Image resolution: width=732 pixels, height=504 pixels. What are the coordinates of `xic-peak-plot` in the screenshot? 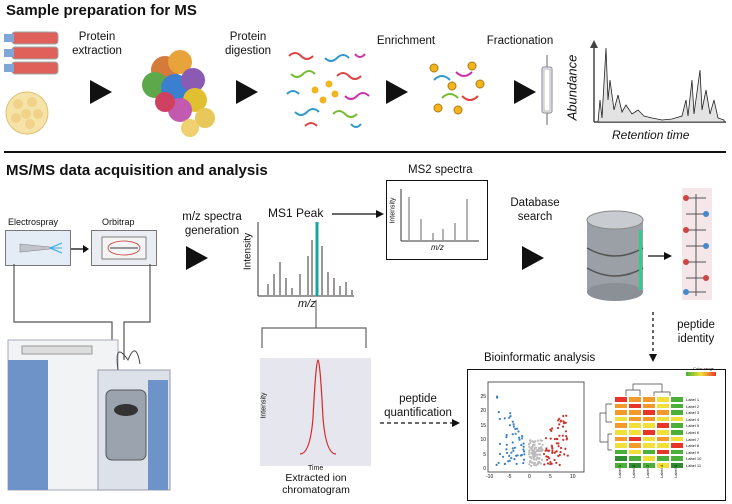 It's located at (318, 407).